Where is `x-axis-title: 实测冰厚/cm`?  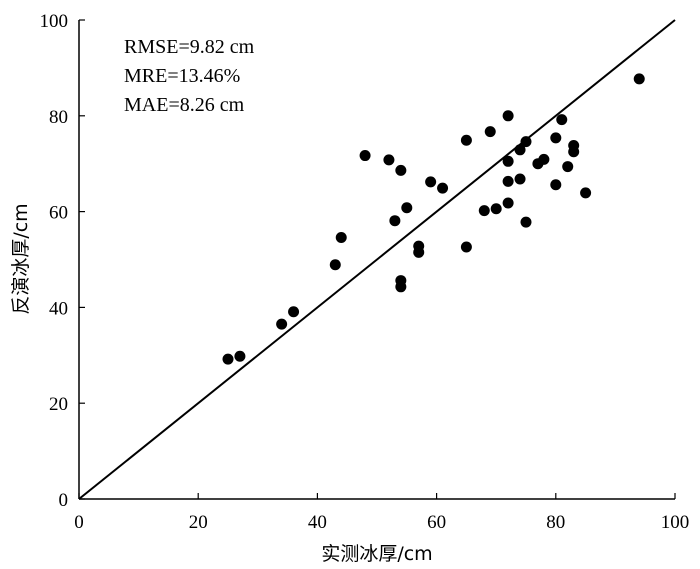 x-axis-title: 实测冰厚/cm is located at coordinates (376, 554).